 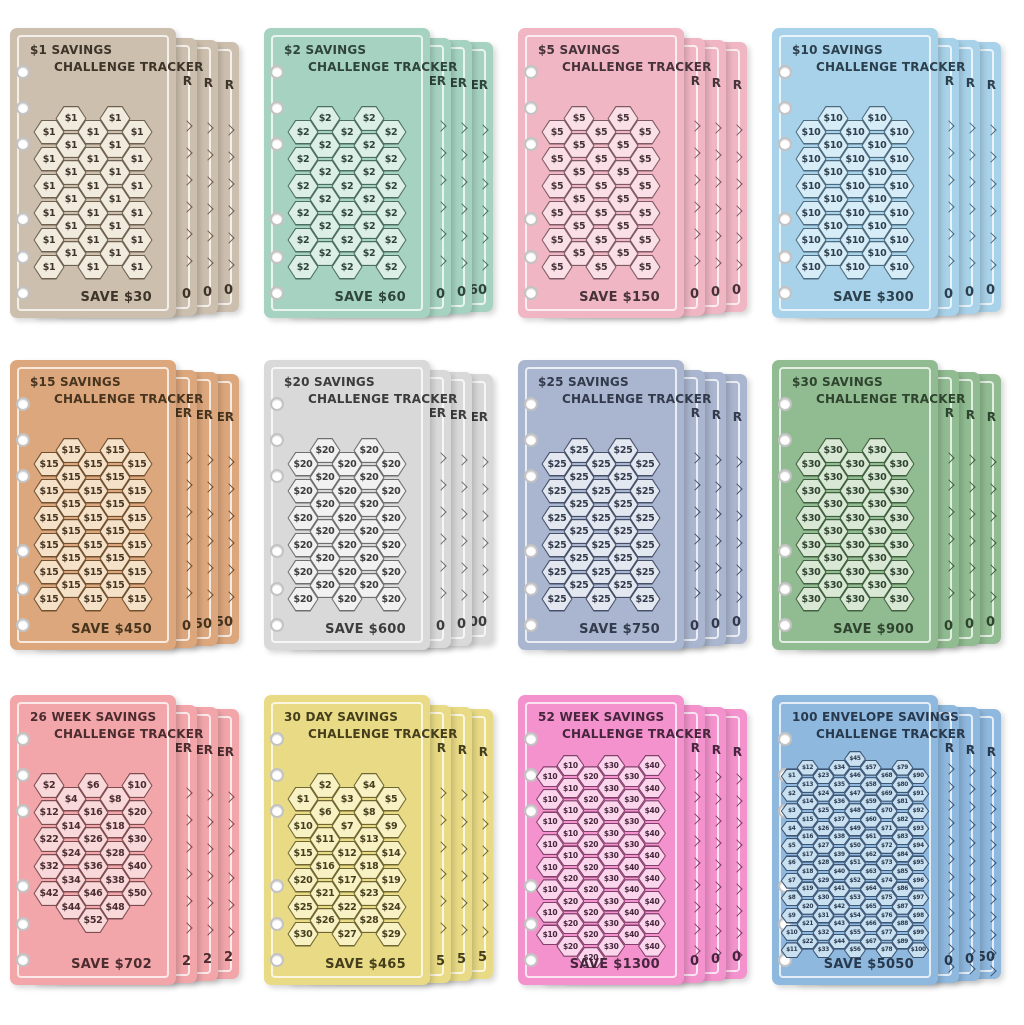 I want to click on honeycomb-column: $5 $5 $5 $5 $5 $5, so click(x=645, y=200).